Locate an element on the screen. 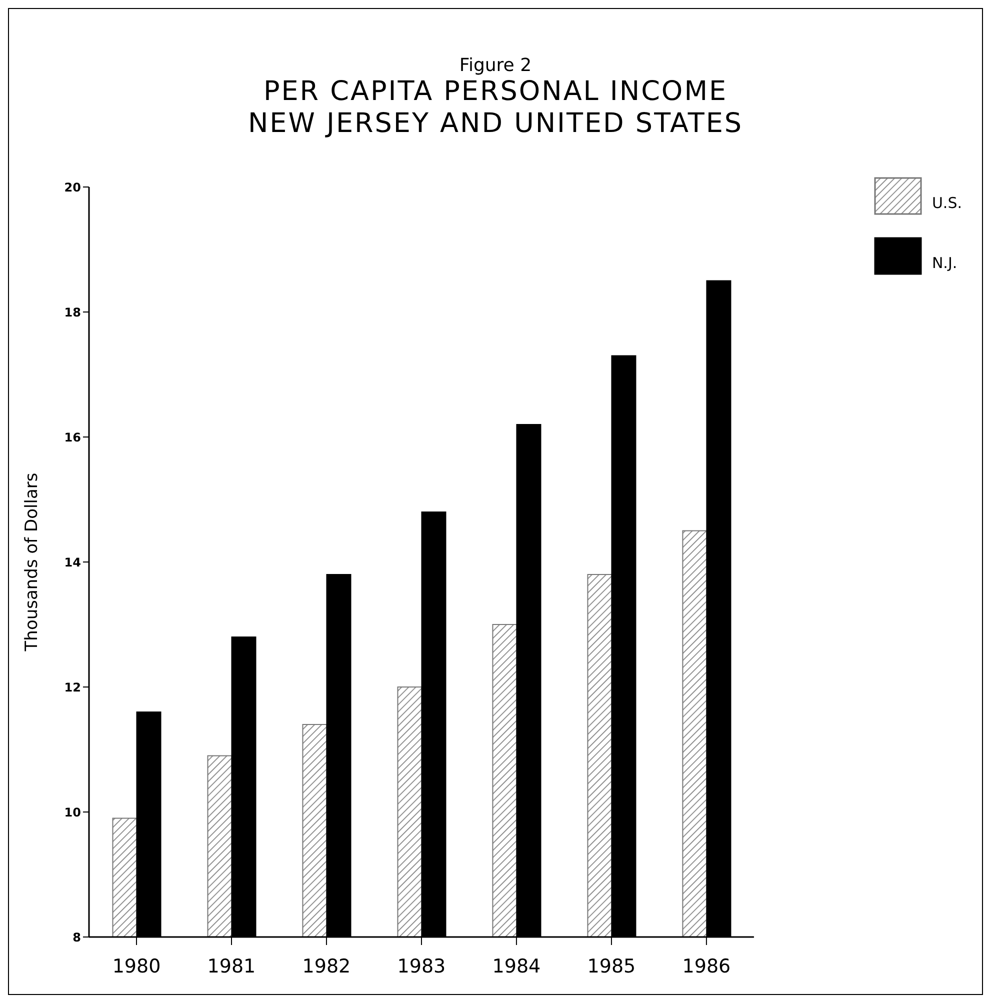  y-tick-label: 20 is located at coordinates (72, 187).